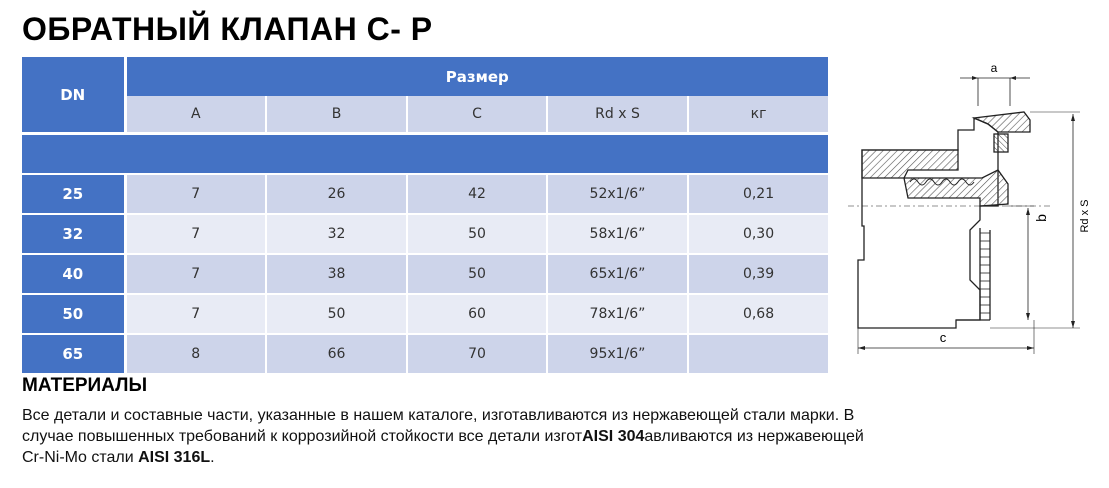 The image size is (1109, 488). What do you see at coordinates (757, 273) in the screenshot?
I see `table-cell: 0,39` at bounding box center [757, 273].